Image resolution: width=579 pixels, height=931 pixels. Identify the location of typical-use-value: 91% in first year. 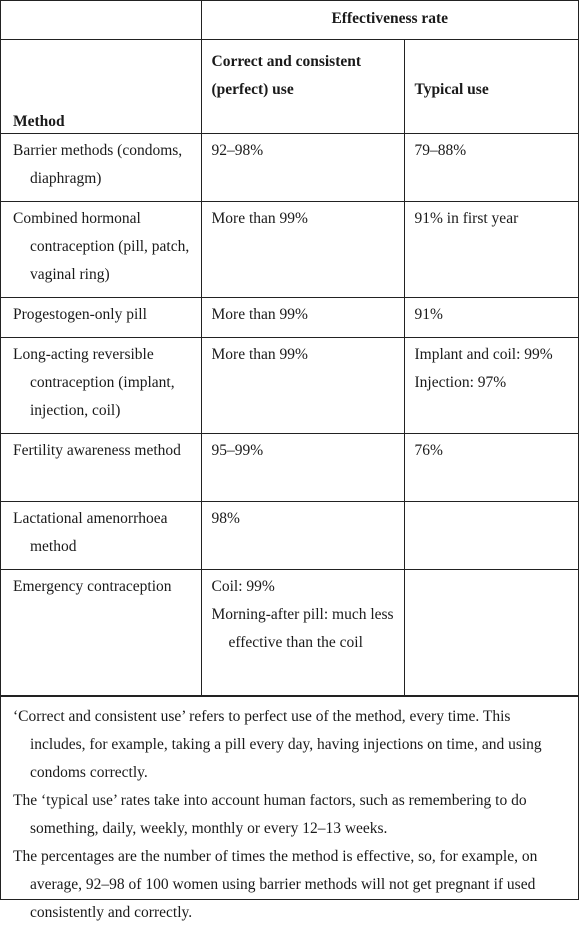
(466, 218).